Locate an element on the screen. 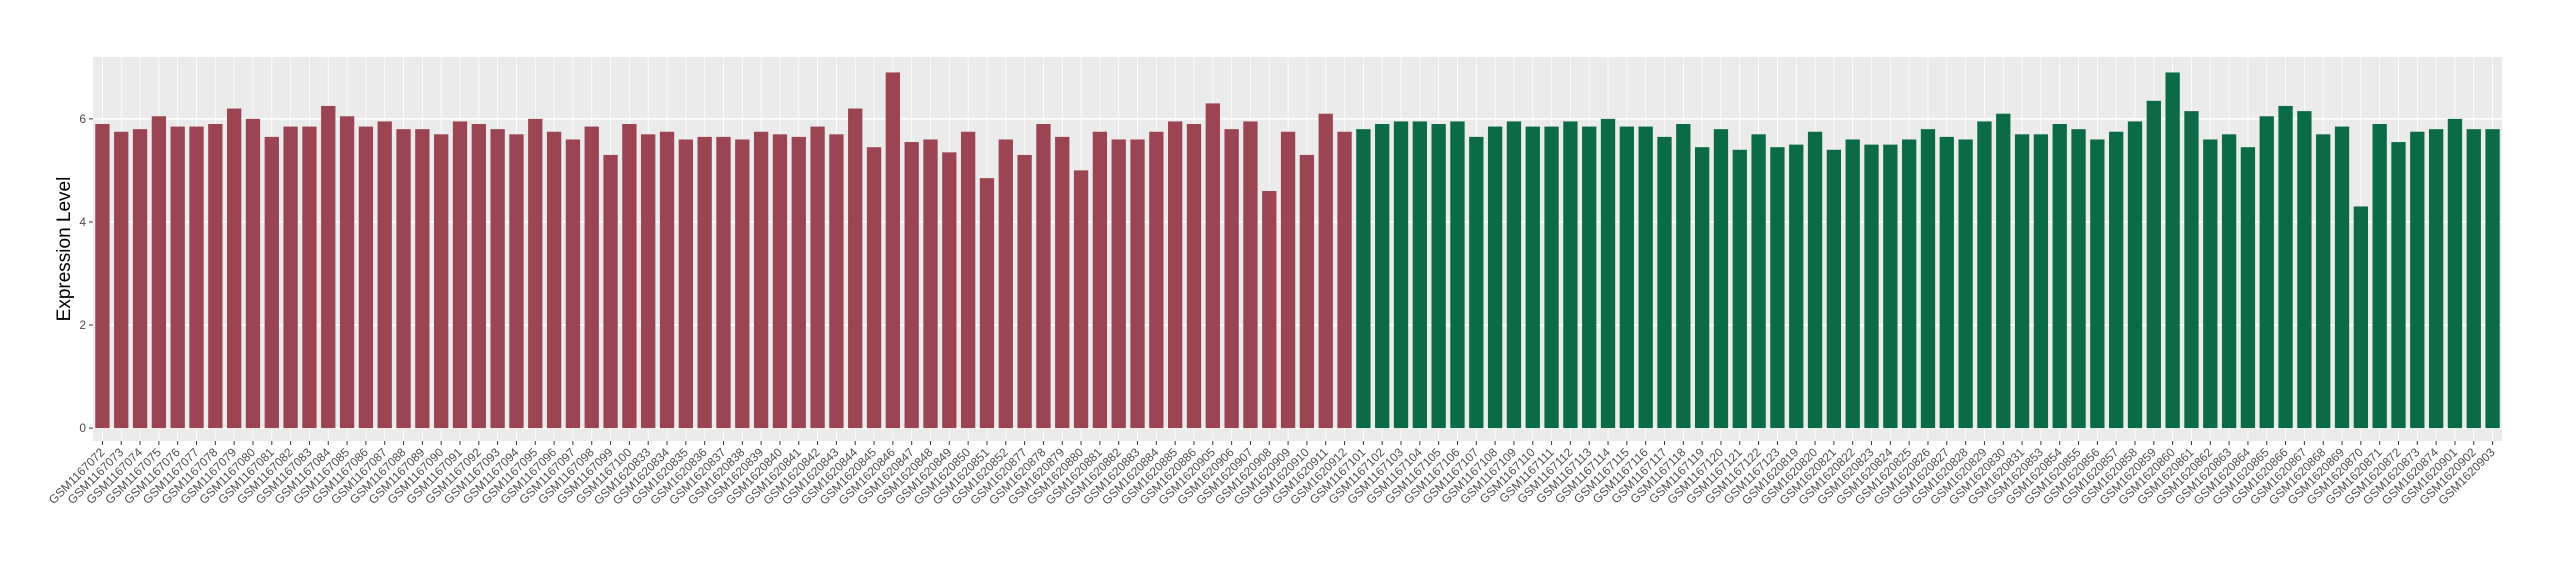  y-tick-label: 6 is located at coordinates (82, 119).